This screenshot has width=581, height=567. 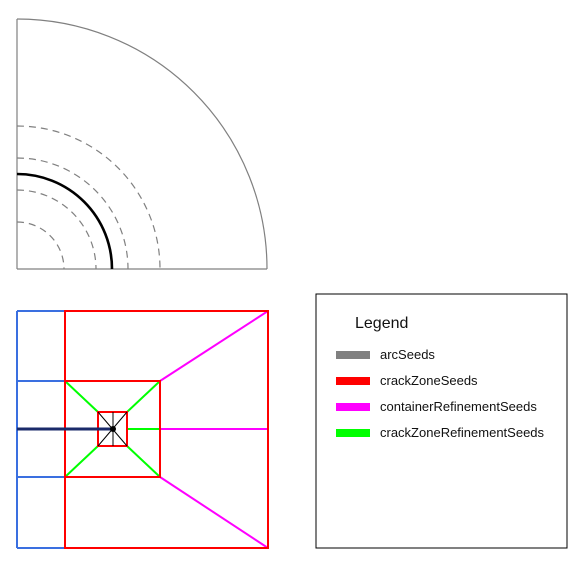 I want to click on crack-tip, so click(x=113, y=429).